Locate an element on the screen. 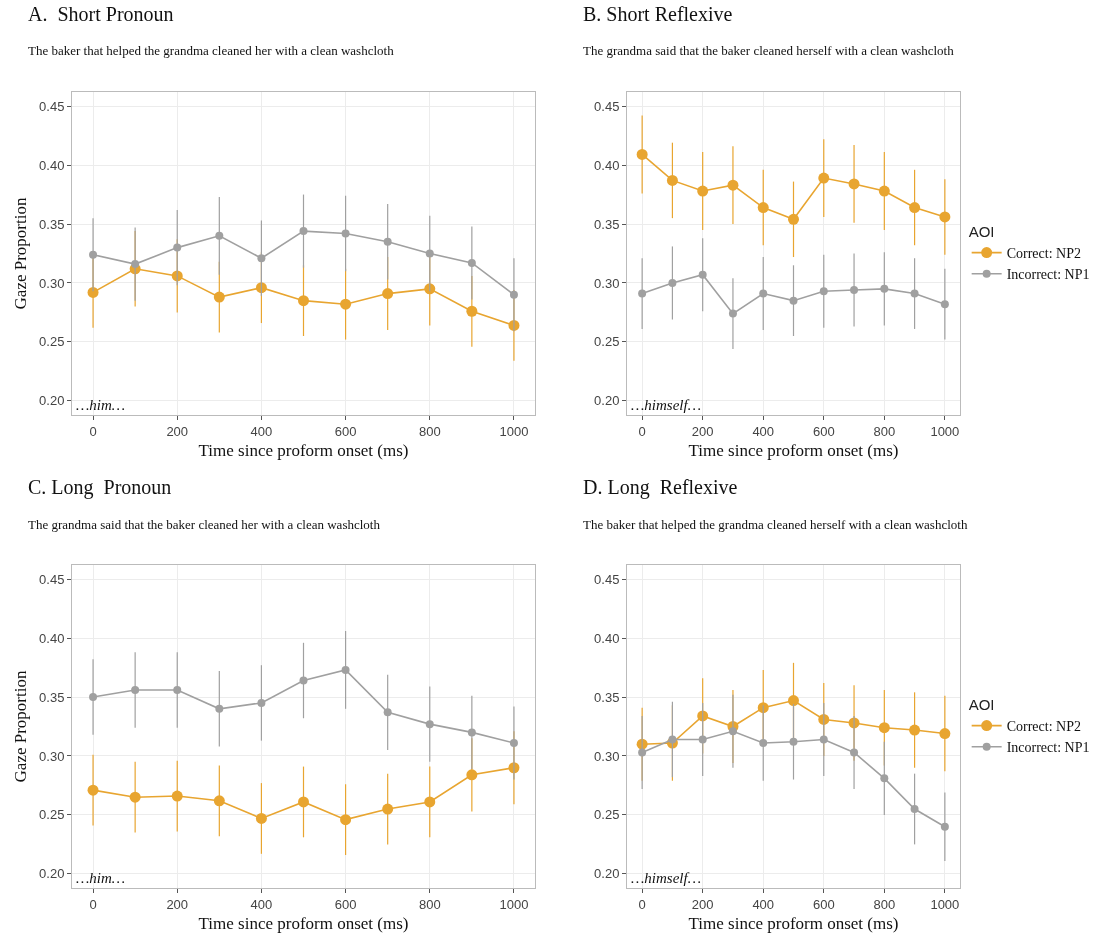 The image size is (1110, 947). y-tick-label: 0.40 is located at coordinates (607, 165).